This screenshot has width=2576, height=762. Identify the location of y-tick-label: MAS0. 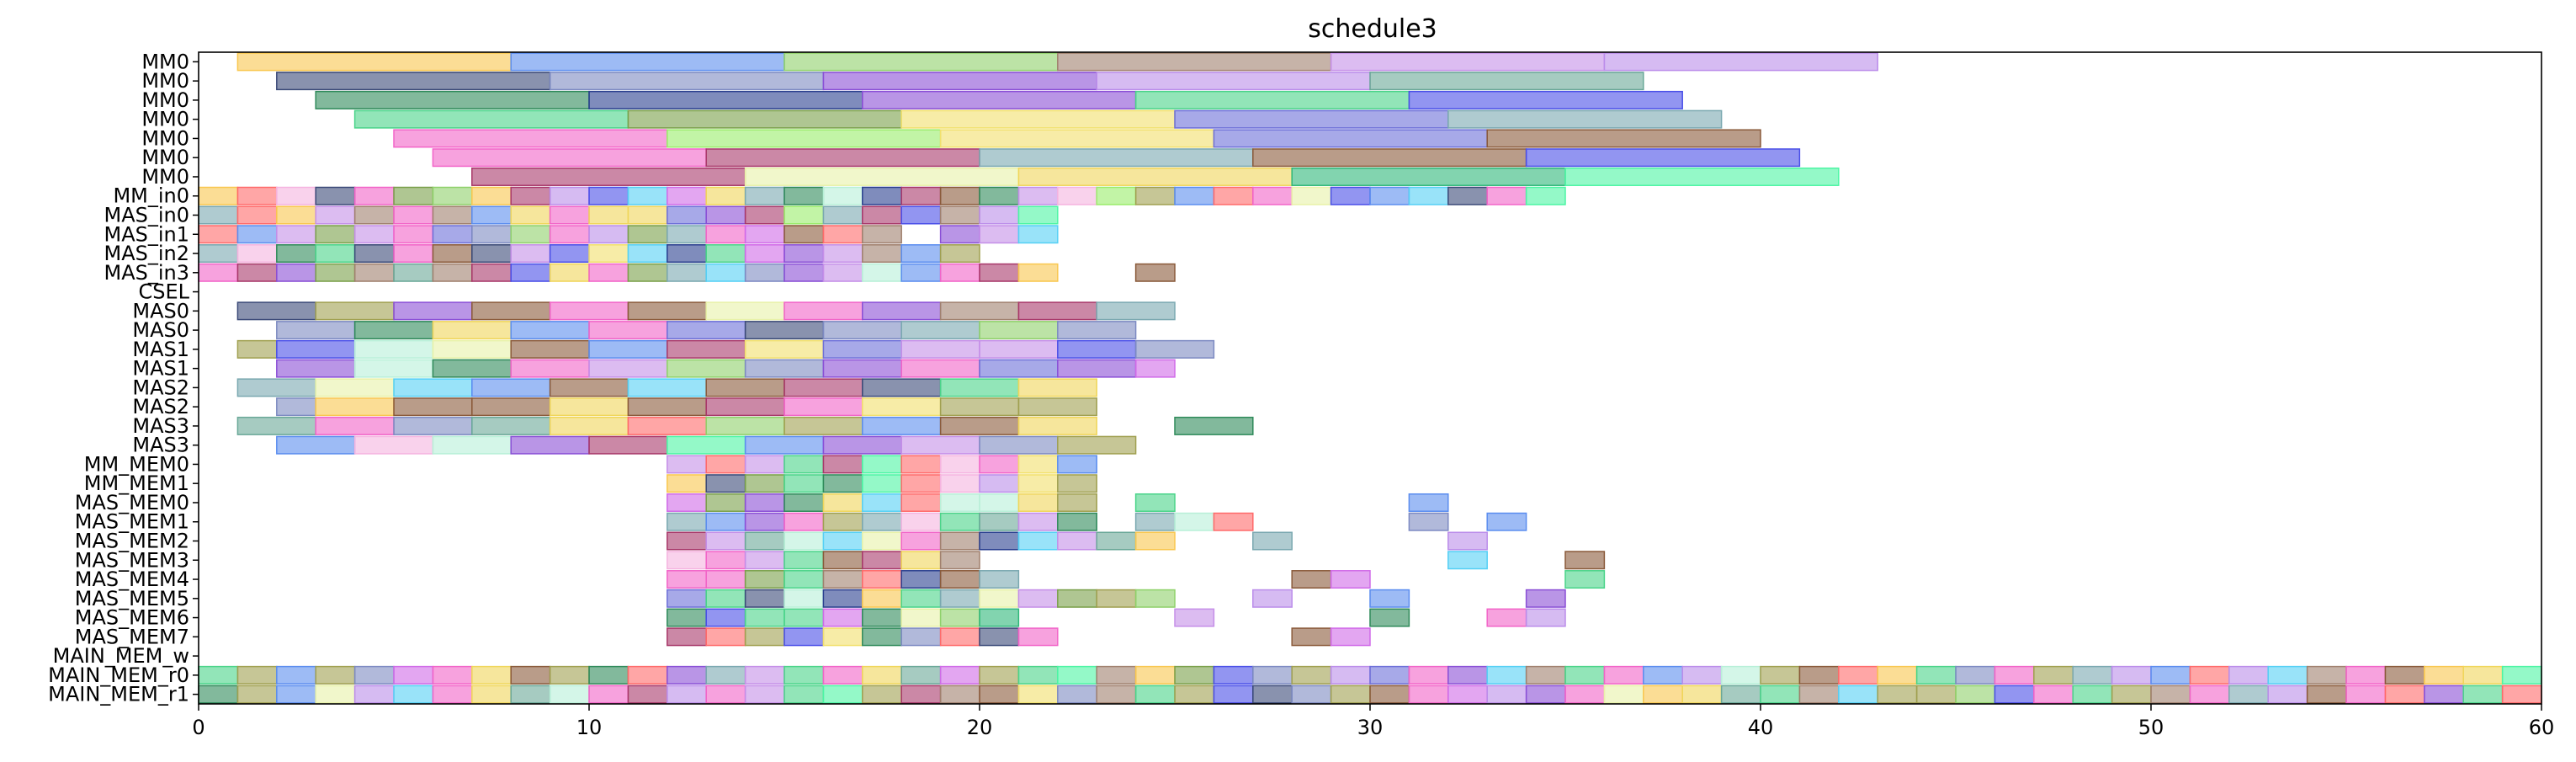
(160, 310).